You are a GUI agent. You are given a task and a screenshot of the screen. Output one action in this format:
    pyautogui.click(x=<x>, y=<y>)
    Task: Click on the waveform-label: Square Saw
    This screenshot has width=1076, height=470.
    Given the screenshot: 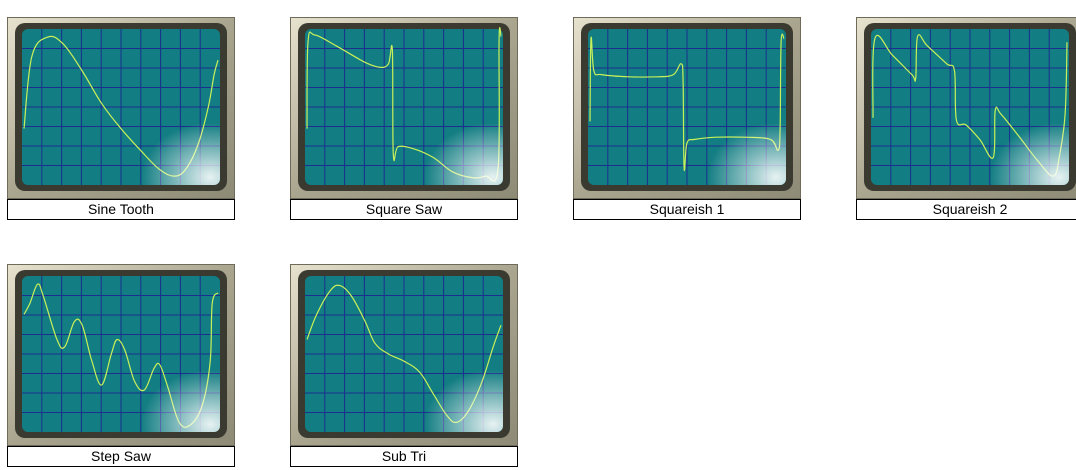 What is the action you would take?
    pyautogui.click(x=404, y=209)
    